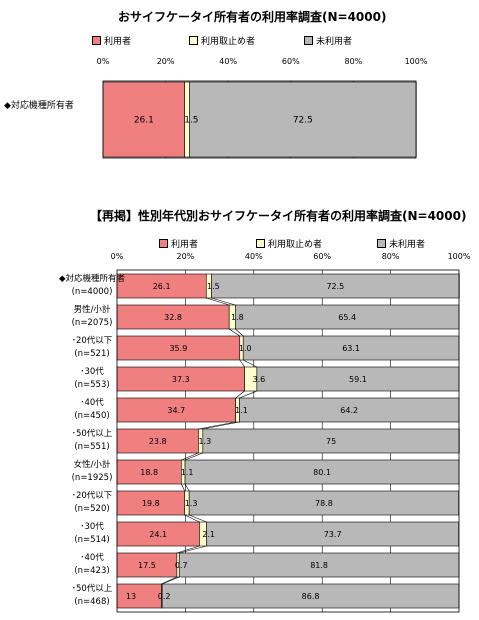  Describe the element at coordinates (252, 17) in the screenshot. I see `chart1-title: おサイフケータイ所有者の利用率調査(N=4000)` at that location.